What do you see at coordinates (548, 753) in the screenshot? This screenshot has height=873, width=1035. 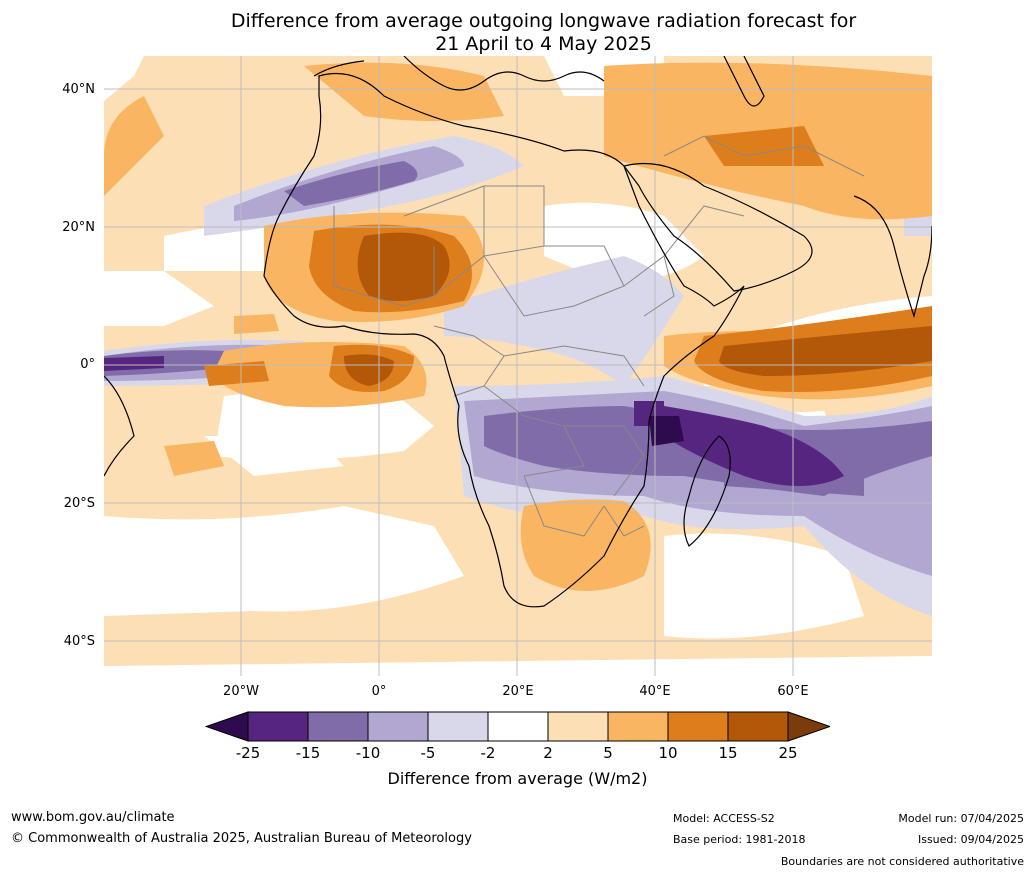 I see `colorbar-tick-label: 2` at bounding box center [548, 753].